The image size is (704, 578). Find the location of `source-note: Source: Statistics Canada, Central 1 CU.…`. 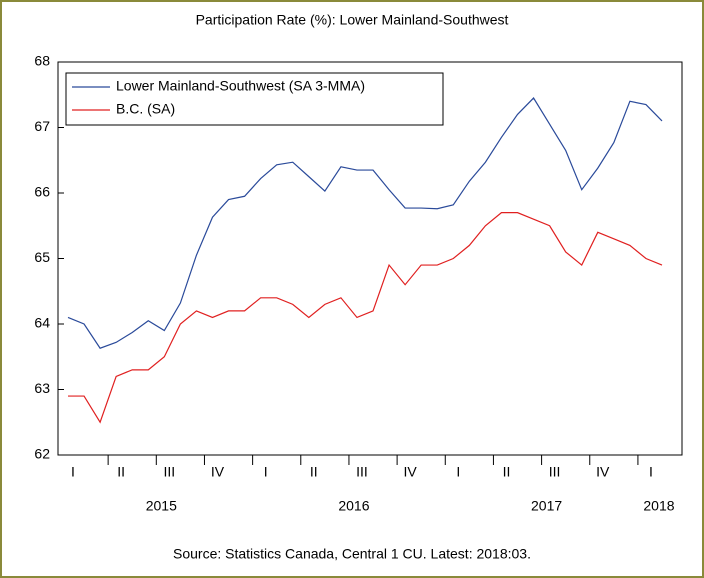

source-note: Source: Statistics Canada, Central 1 CU.… is located at coordinates (352, 554).